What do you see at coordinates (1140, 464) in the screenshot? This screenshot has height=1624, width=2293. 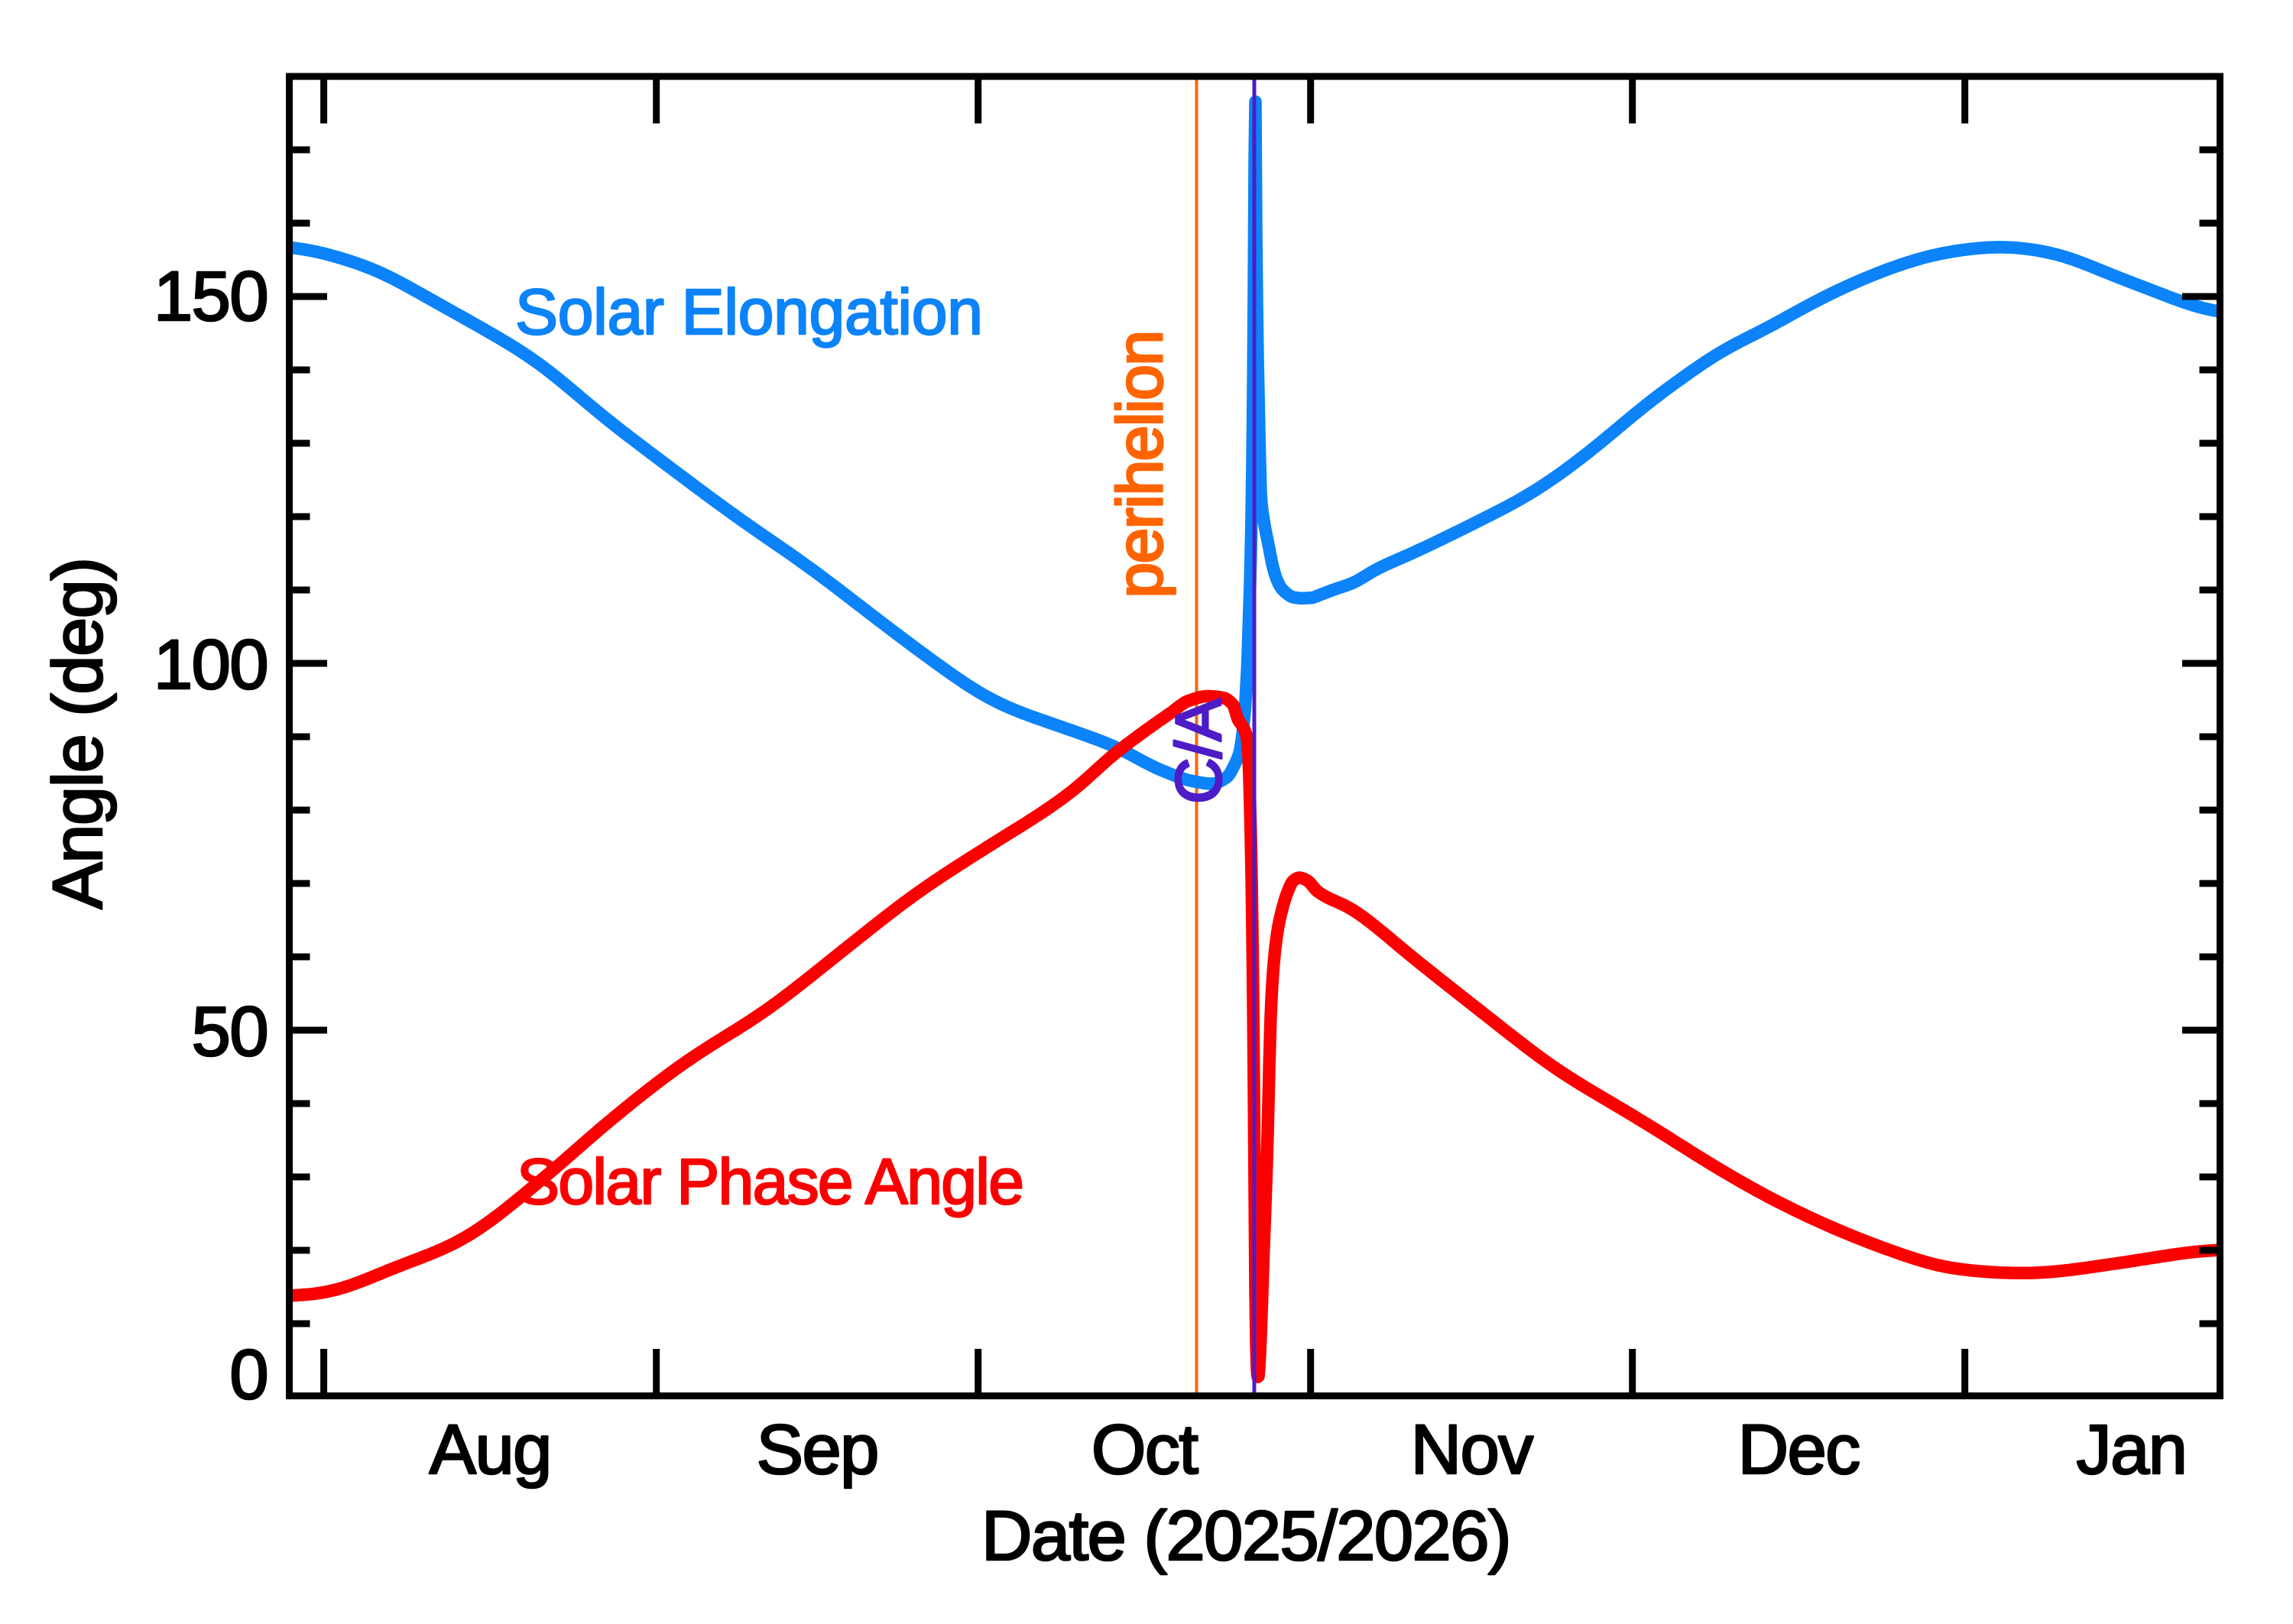 I see `svg-text: perihelion` at bounding box center [1140, 464].